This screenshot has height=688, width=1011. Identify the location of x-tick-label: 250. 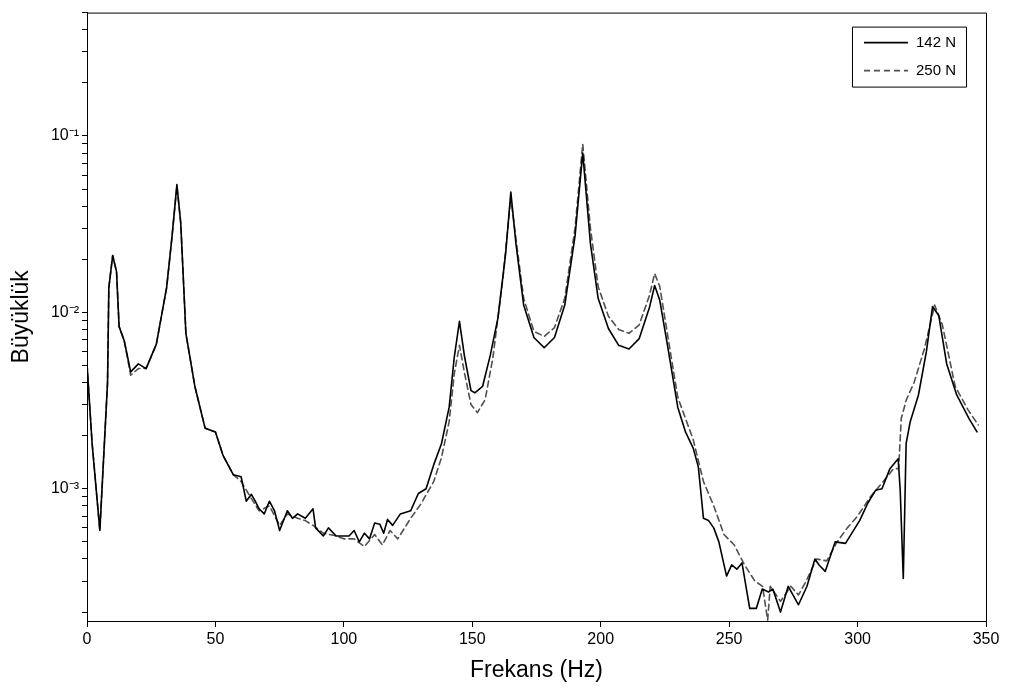
(729, 639).